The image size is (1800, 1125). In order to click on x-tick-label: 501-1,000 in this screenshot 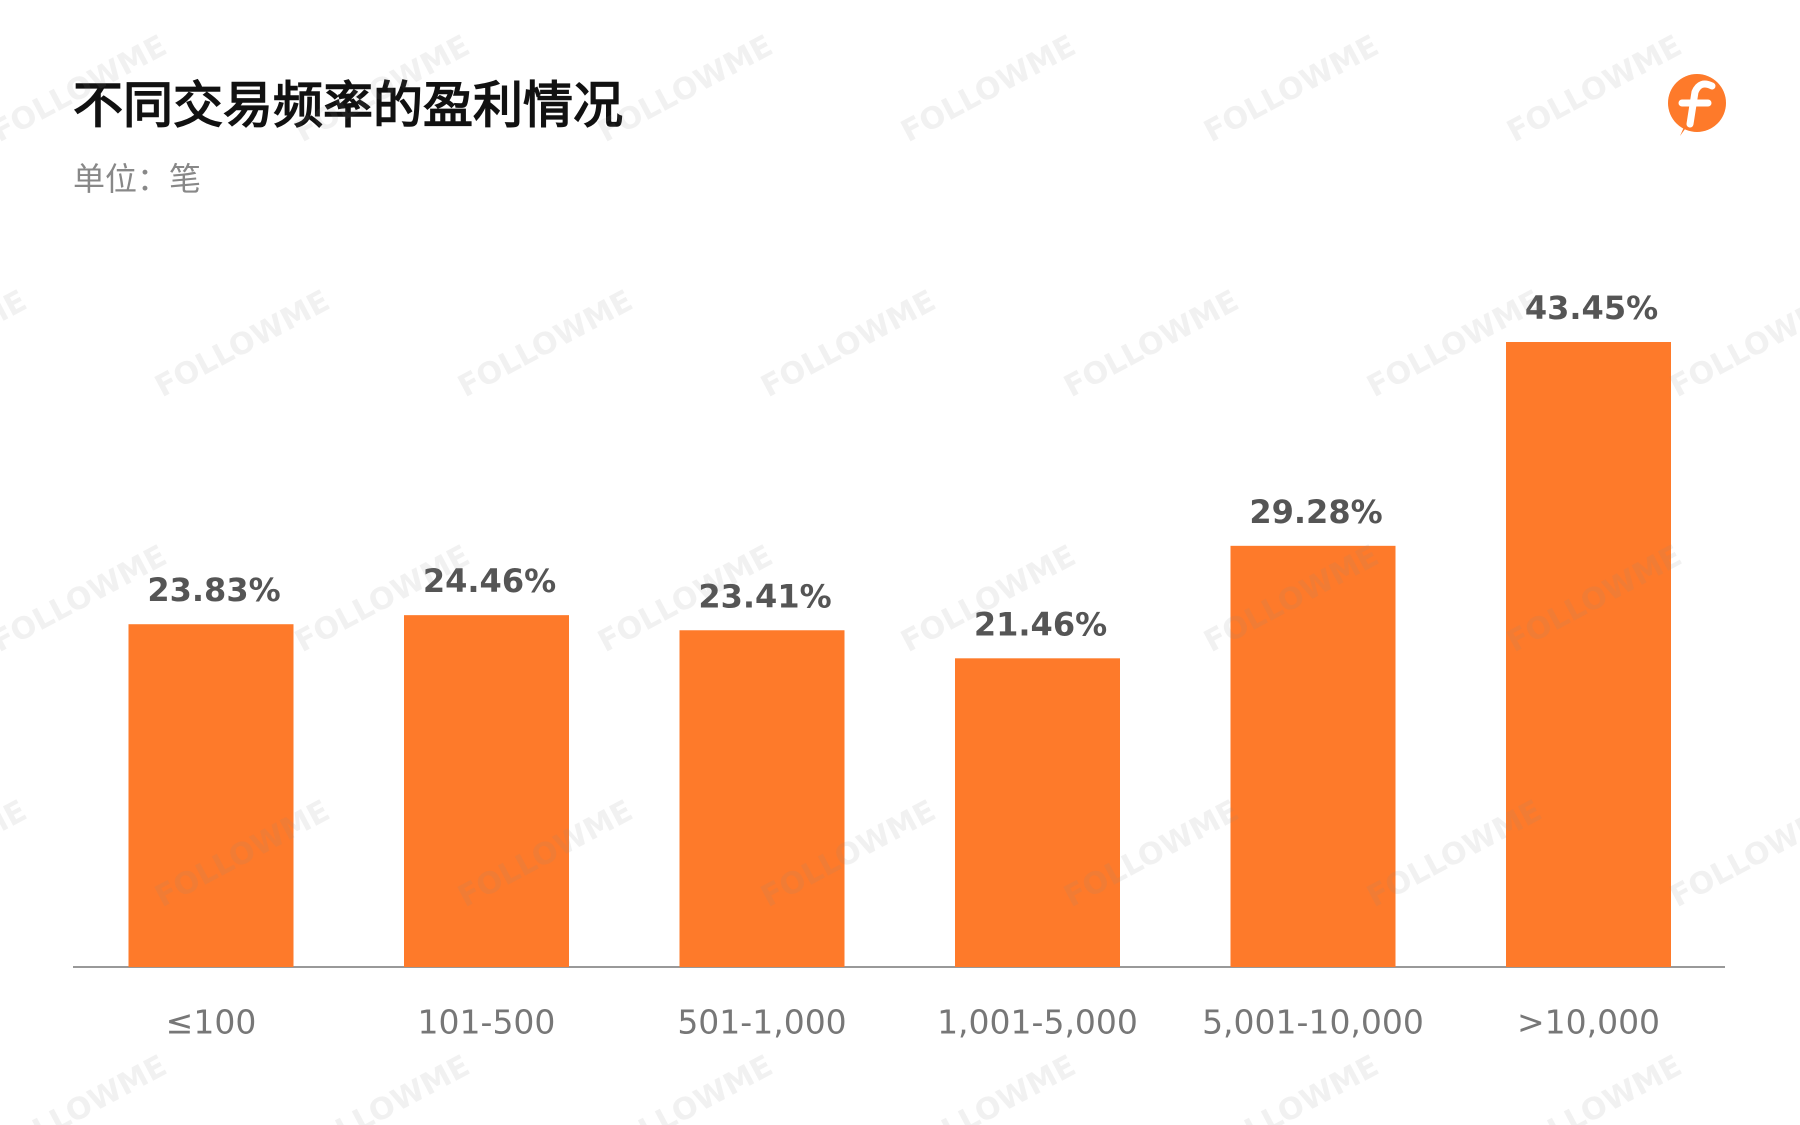, I will do `click(761, 1022)`.